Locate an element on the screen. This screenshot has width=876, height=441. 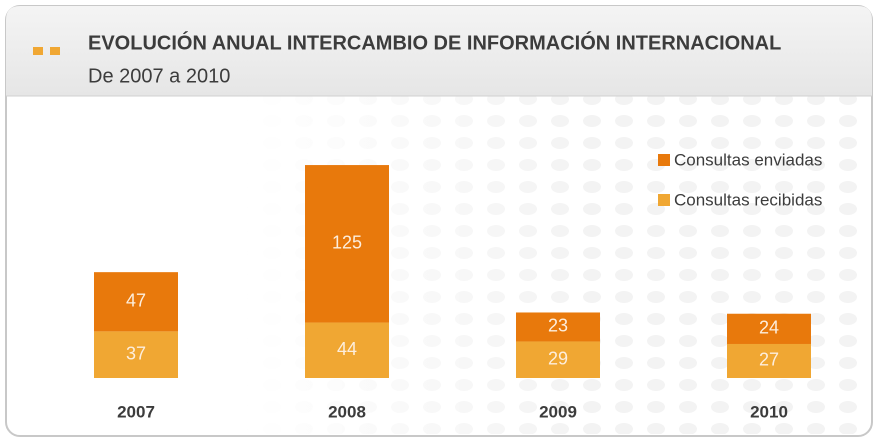
legend-label: Consultas recibidas is located at coordinates (748, 199).